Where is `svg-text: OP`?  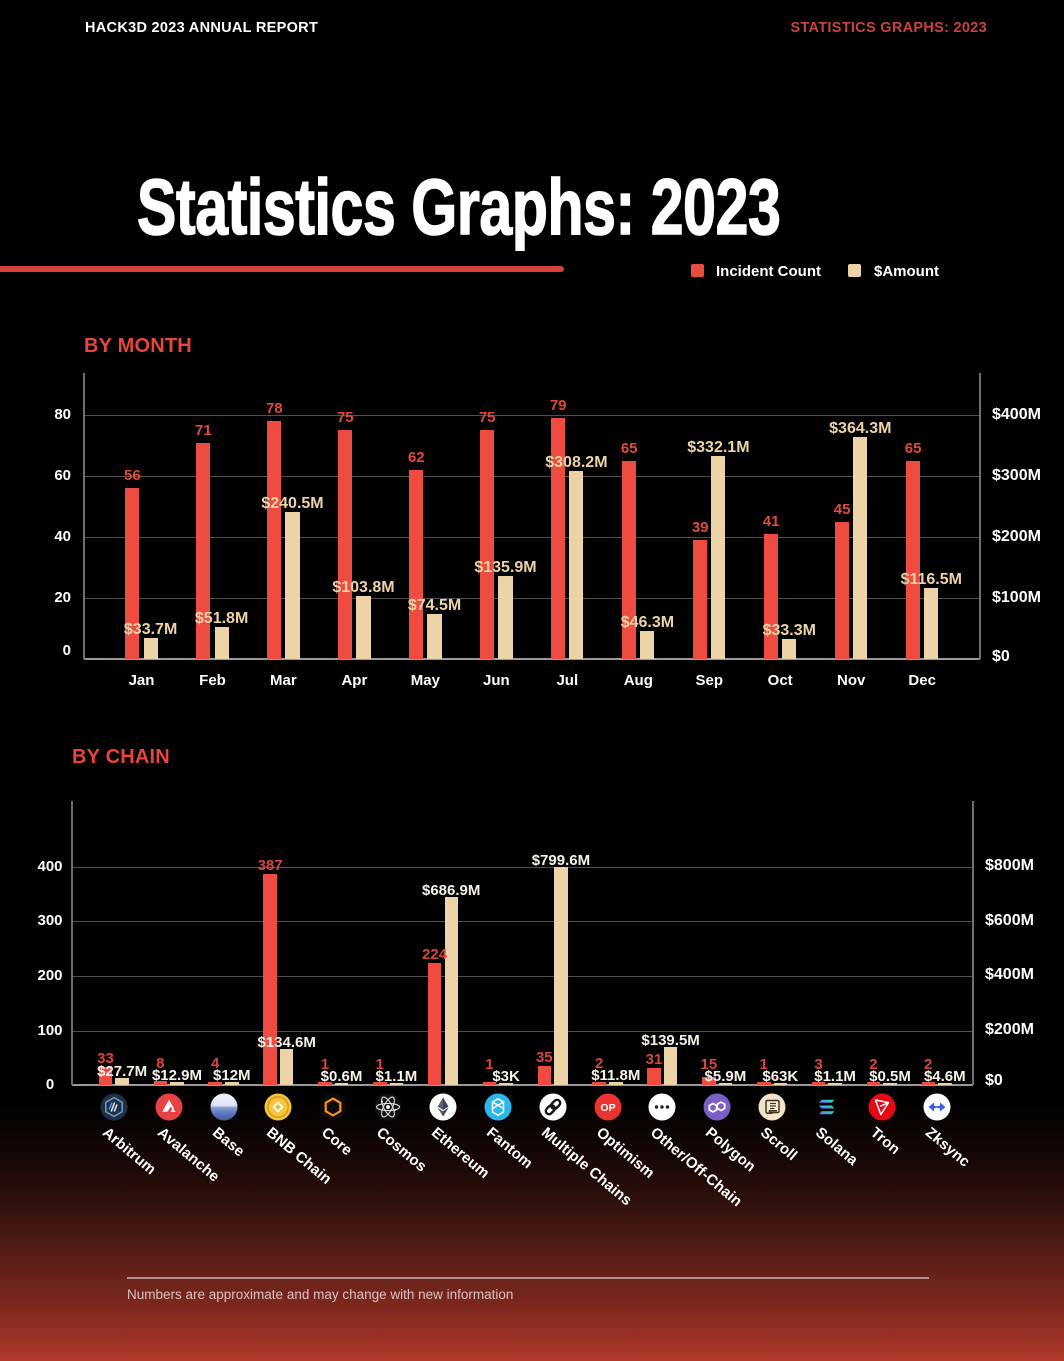 svg-text: OP is located at coordinates (607, 1108).